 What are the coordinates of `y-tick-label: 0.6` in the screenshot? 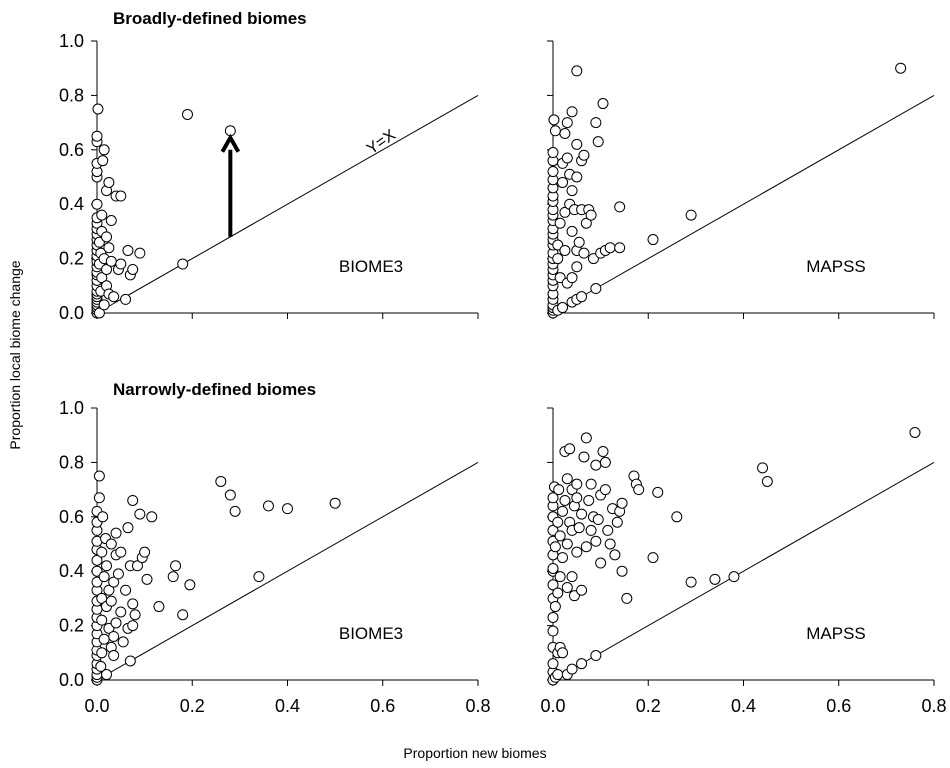 It's located at (71, 517).